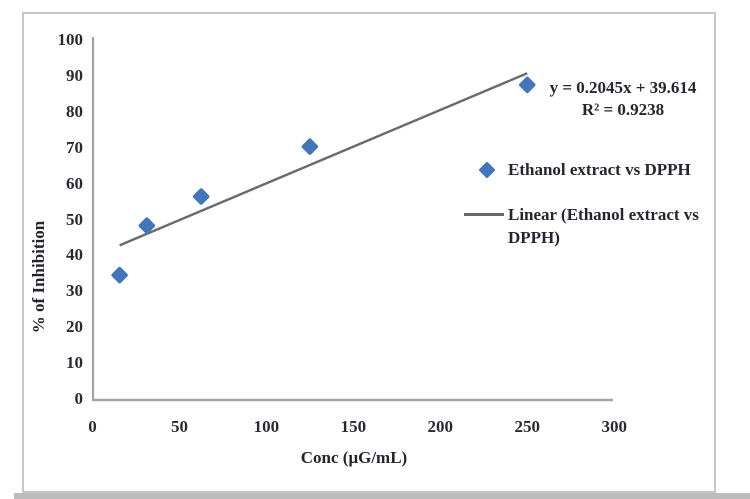 This screenshot has height=499, width=750. Describe the element at coordinates (74, 111) in the screenshot. I see `y-tick-label: 80` at that location.